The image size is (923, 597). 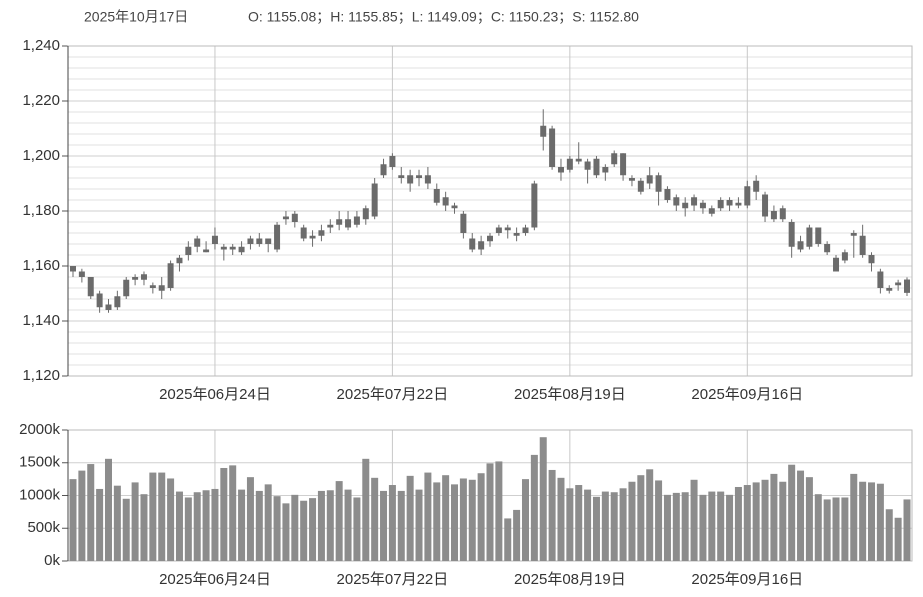 I want to click on y-tick-label: 1,240, so click(x=41, y=45).